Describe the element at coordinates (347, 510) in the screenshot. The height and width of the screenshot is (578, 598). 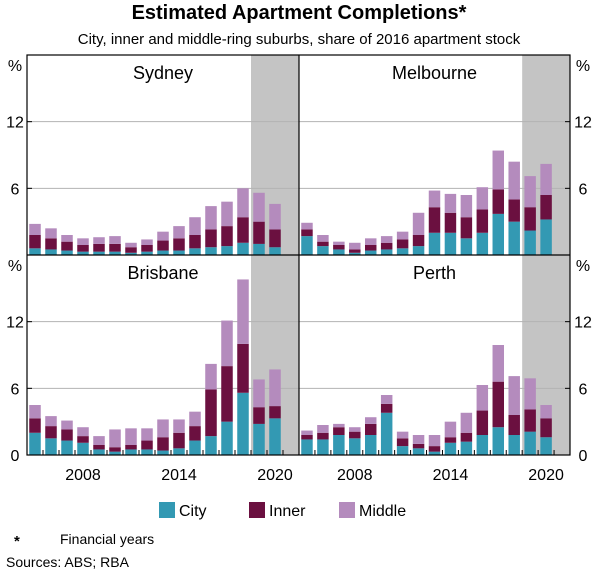
I see `legend-swatch-middle` at that location.